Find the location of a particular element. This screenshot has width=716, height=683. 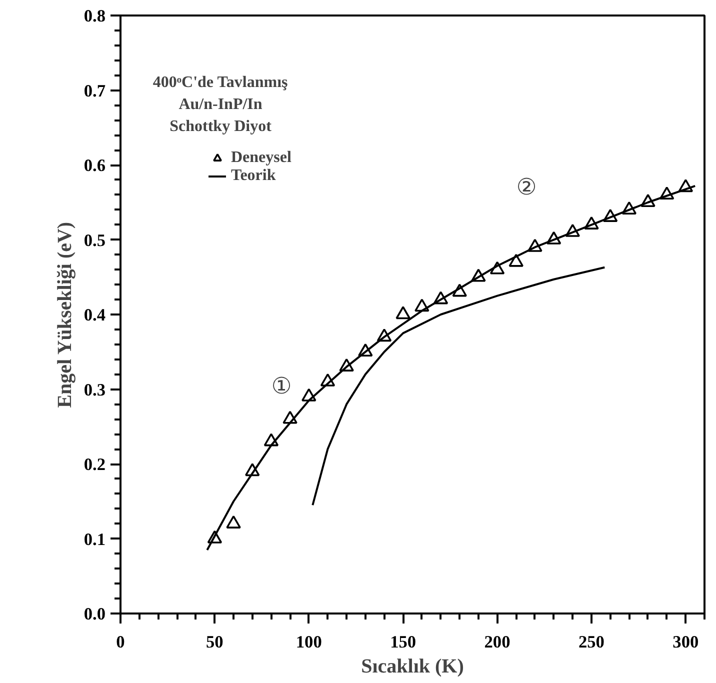

y-tick-label: 0.0 is located at coordinates (95, 614).